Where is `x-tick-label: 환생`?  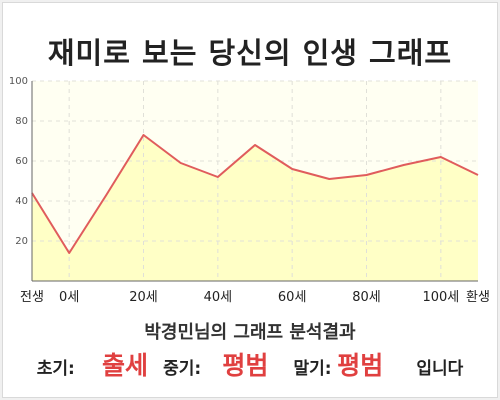
x-tick-label: 환생 is located at coordinates (478, 297).